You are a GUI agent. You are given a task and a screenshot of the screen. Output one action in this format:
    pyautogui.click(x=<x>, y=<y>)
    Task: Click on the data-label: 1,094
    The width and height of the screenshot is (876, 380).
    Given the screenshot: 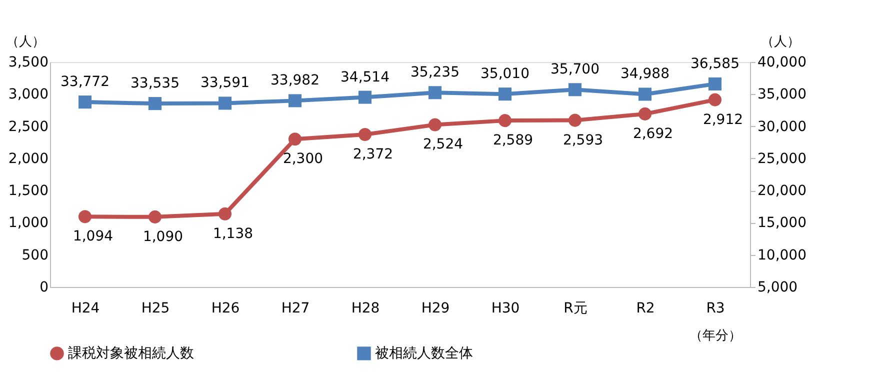 What is the action you would take?
    pyautogui.click(x=93, y=236)
    